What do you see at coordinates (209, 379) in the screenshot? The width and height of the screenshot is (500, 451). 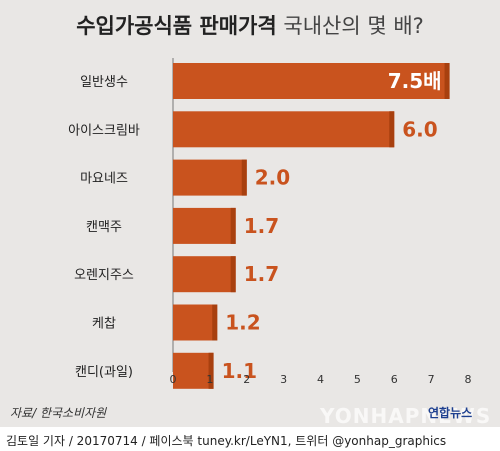 I see `x-tick-label: 1` at bounding box center [209, 379].